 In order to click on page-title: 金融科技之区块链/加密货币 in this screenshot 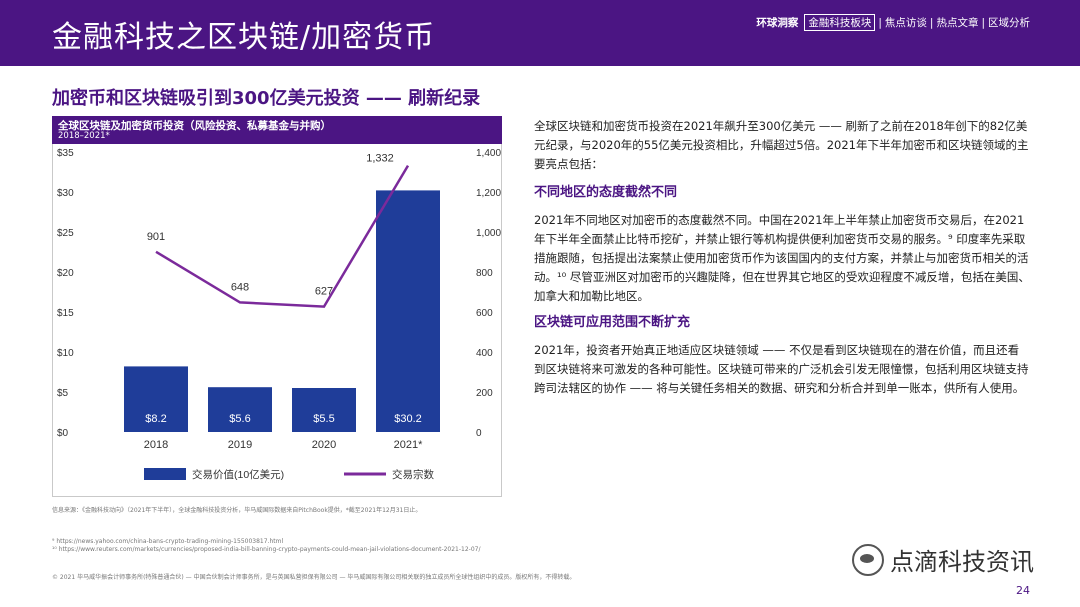, I will do `click(244, 37)`.